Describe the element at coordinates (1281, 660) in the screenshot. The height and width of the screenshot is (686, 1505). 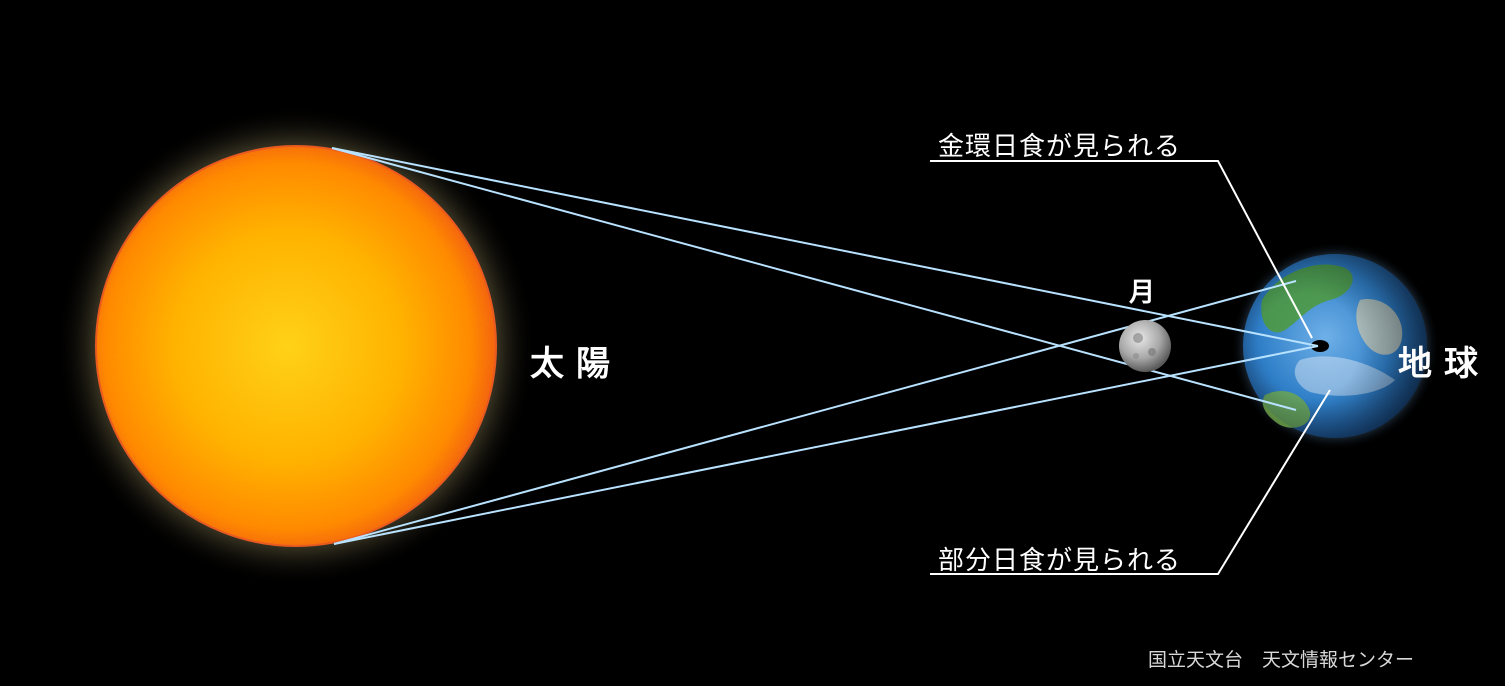
I see `credit-text: 国立天文台 天文情報センター` at that location.